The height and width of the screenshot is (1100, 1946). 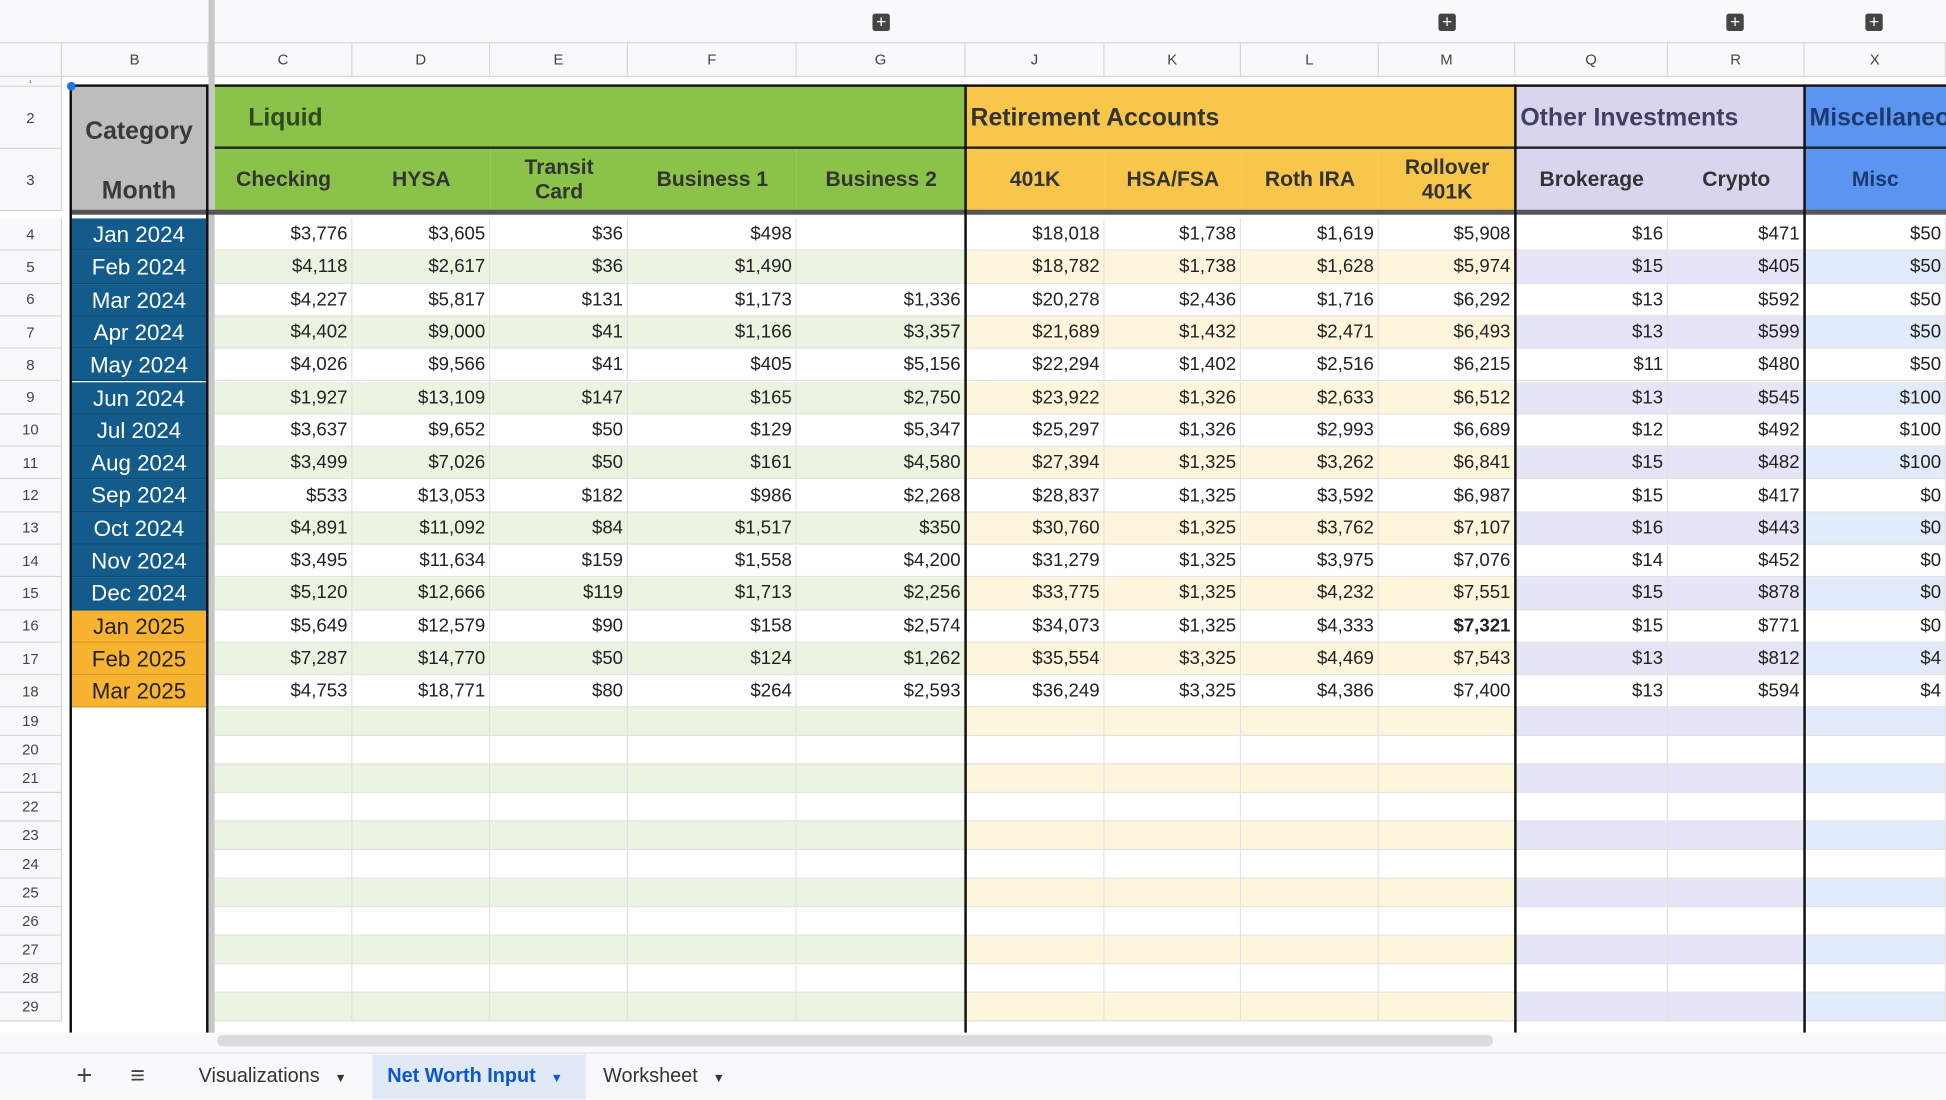 What do you see at coordinates (31, 398) in the screenshot?
I see `row-header: 9` at bounding box center [31, 398].